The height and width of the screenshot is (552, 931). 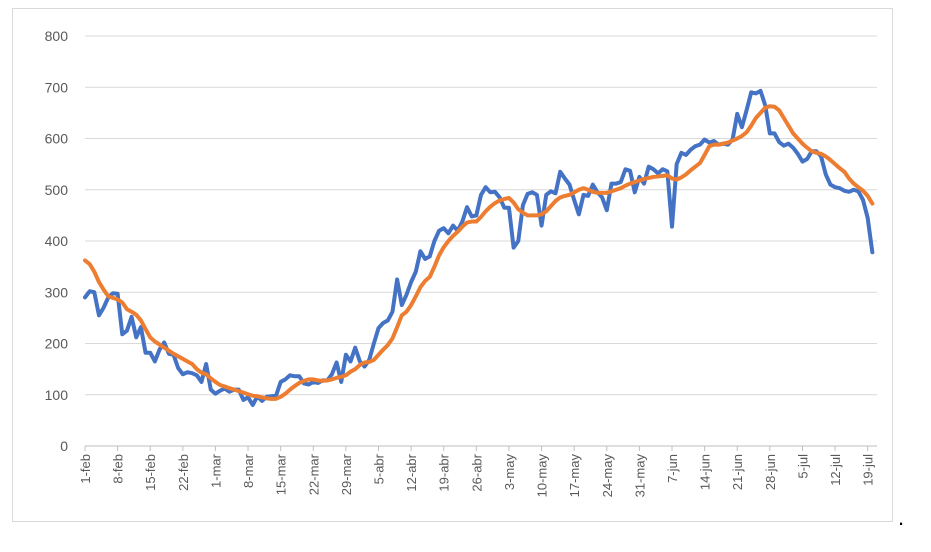 I want to click on x-tick-label: 22-feb, so click(x=183, y=472).